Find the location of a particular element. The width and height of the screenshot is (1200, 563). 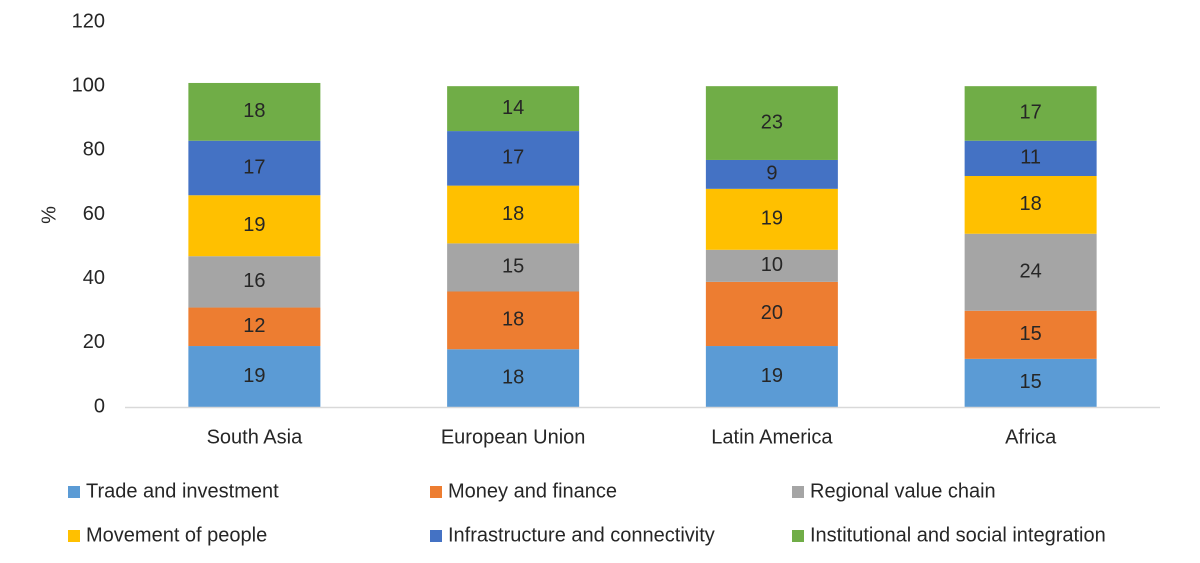

data-label: 20 is located at coordinates (772, 313).